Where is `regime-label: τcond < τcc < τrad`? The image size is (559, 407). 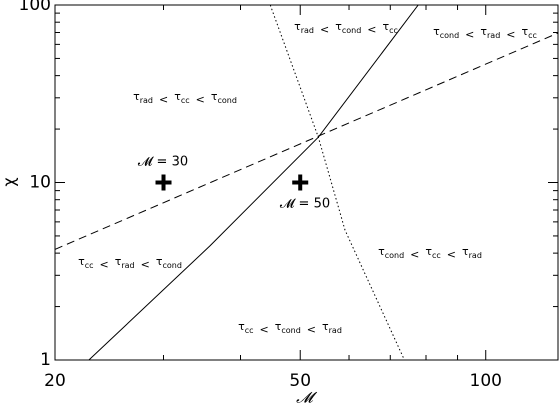 regime-label: τcond < τcc < τrad is located at coordinates (430, 253).